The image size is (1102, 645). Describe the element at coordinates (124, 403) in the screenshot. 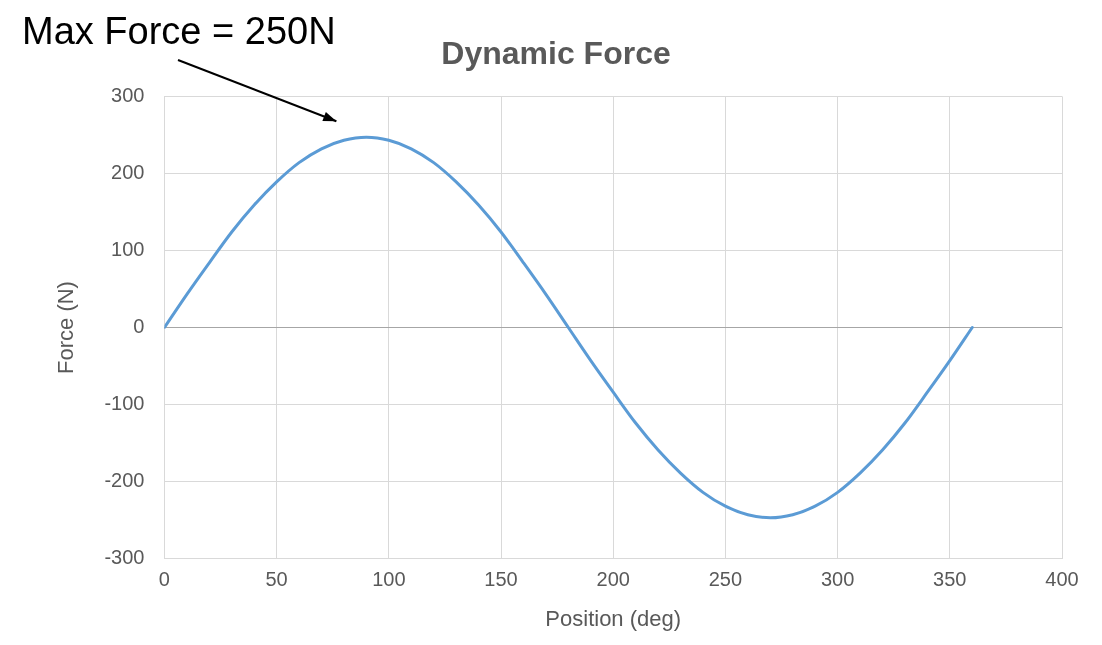

I see `y-tick-label: -100` at that location.